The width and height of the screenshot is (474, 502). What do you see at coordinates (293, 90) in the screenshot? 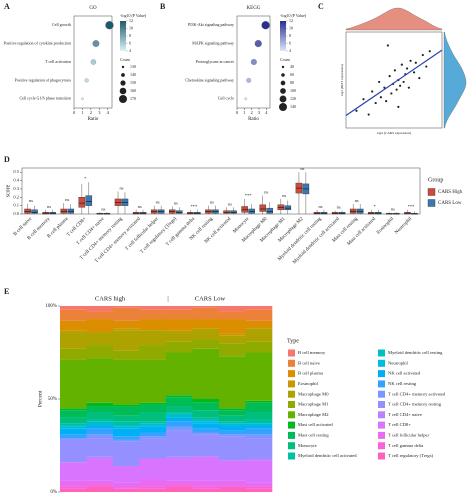
I see `size-key-label: 100` at bounding box center [293, 90].